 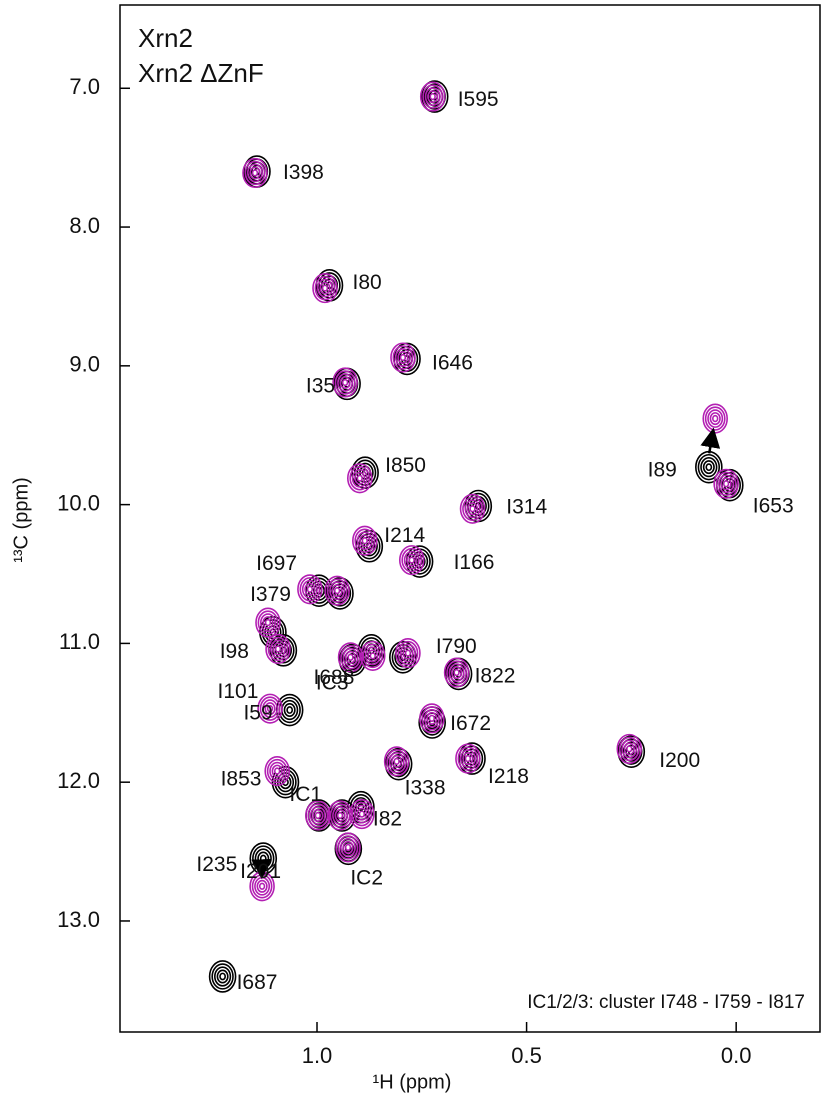 I want to click on peak-label: I687, so click(x=257, y=982).